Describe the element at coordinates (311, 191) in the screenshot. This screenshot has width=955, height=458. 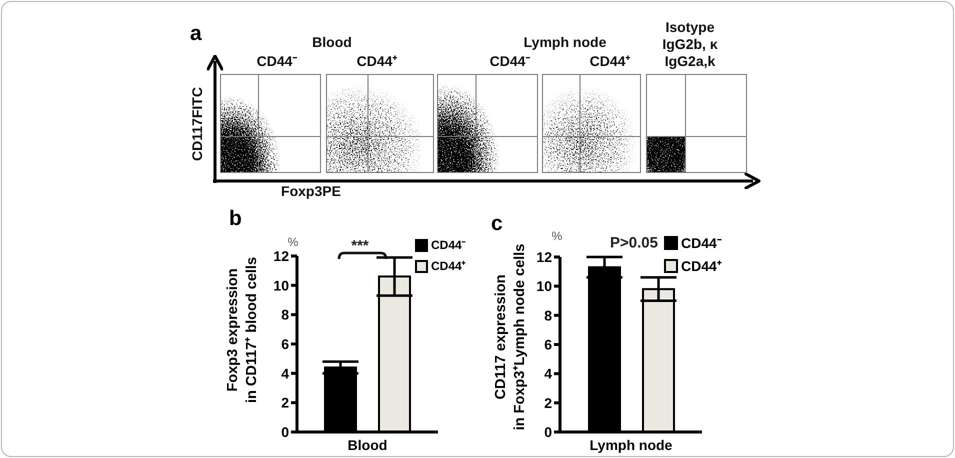
I see `text: Foxp3PE` at that location.